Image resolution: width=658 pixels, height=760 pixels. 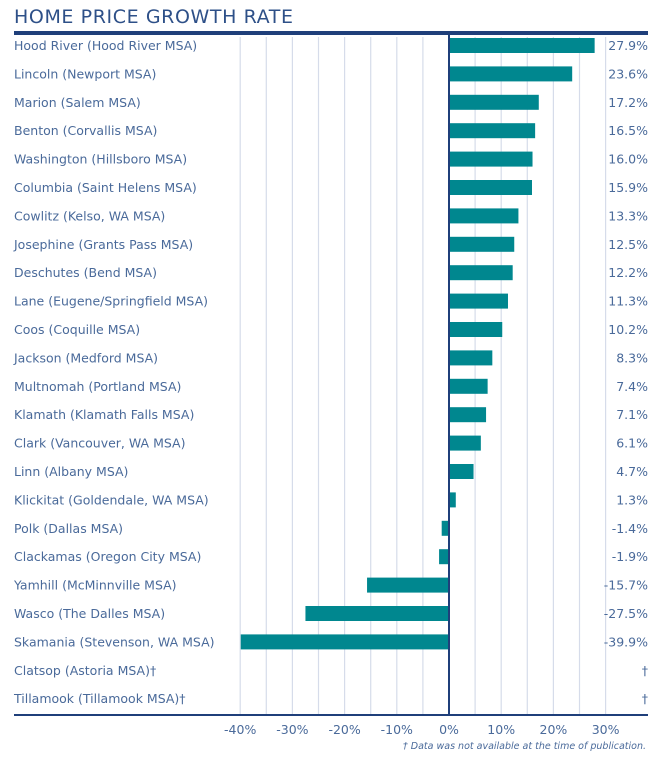 What do you see at coordinates (632, 443) in the screenshot?
I see `value-label: 6.1%` at bounding box center [632, 443].